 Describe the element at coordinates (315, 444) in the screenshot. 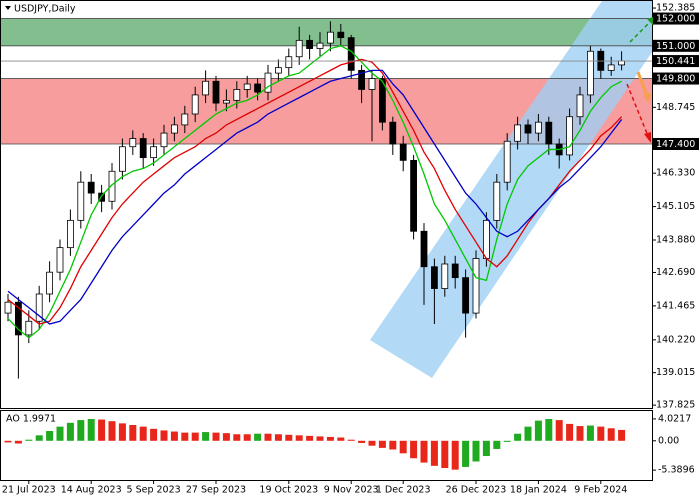

I see `ao-plot` at that location.